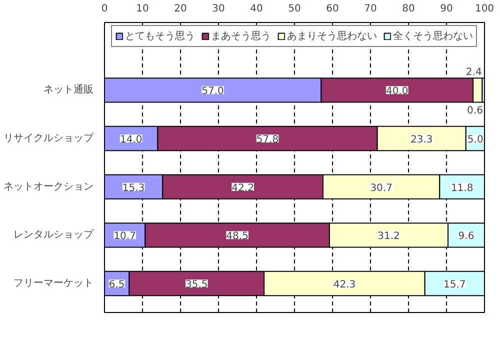 This screenshot has height=337, width=500. Describe the element at coordinates (332, 36) in the screenshot. I see `legend-label: あまりそう思わない` at that location.